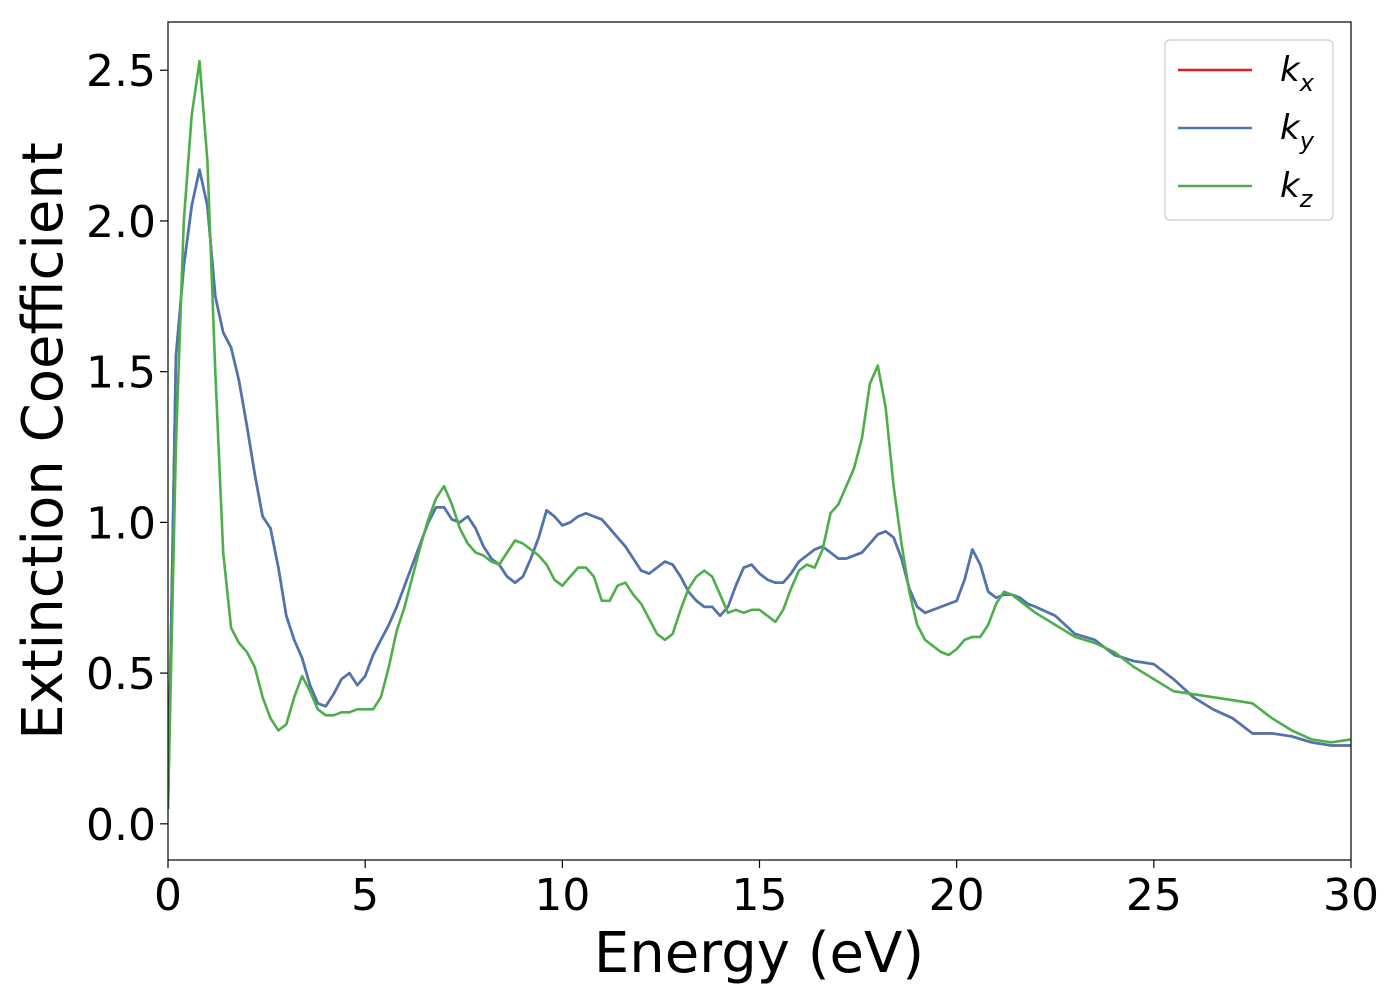 This screenshot has width=1400, height=1000. I want to click on x-axis-label: Energy (eV), so click(759, 953).